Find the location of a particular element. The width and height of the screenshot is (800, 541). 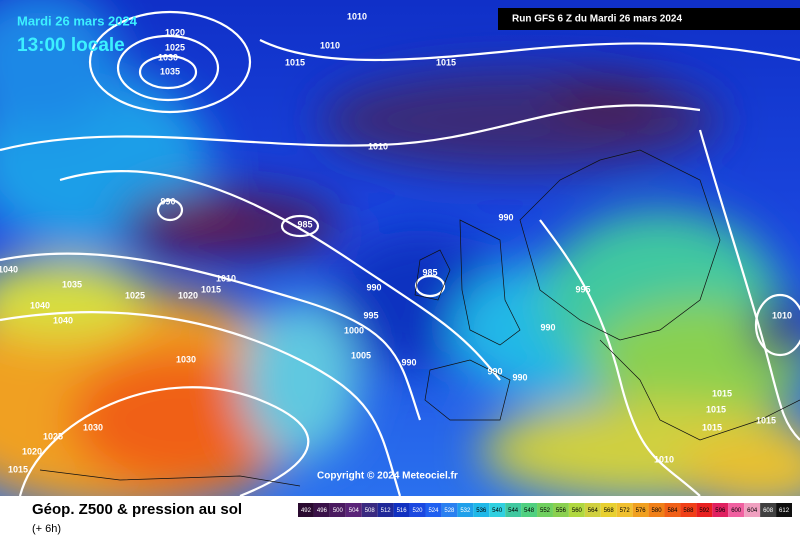

colorbar-label: 560 is located at coordinates (577, 511).